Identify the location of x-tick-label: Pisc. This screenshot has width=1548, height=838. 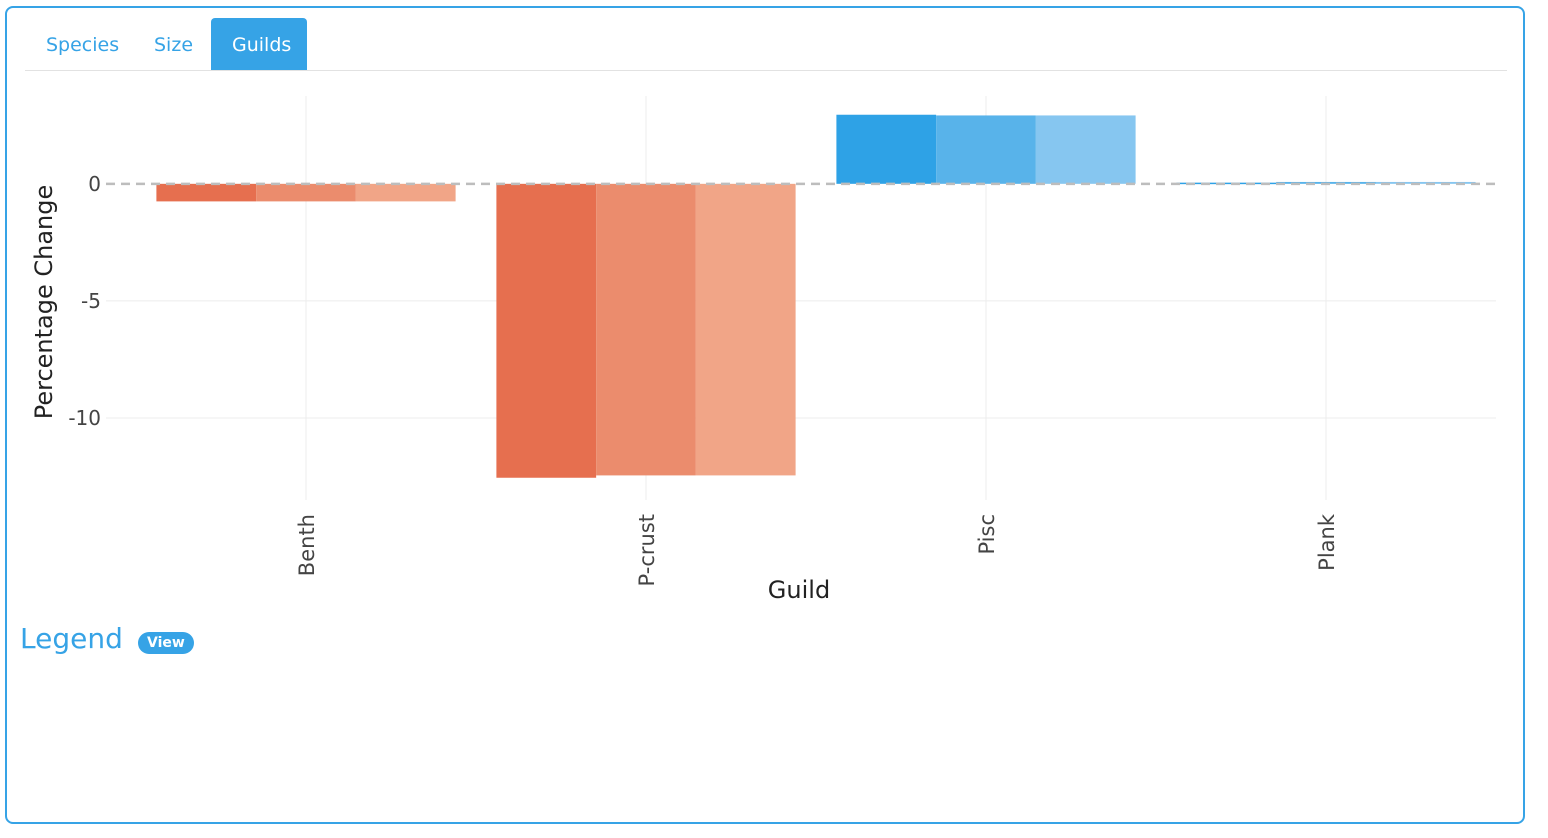
(987, 534).